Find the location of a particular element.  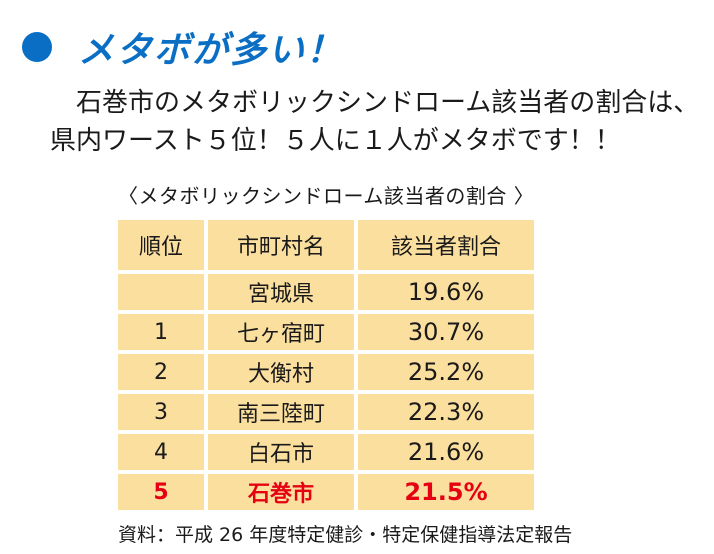

table-header-row: 順位 市町村名 該当者割合 is located at coordinates (328, 245).